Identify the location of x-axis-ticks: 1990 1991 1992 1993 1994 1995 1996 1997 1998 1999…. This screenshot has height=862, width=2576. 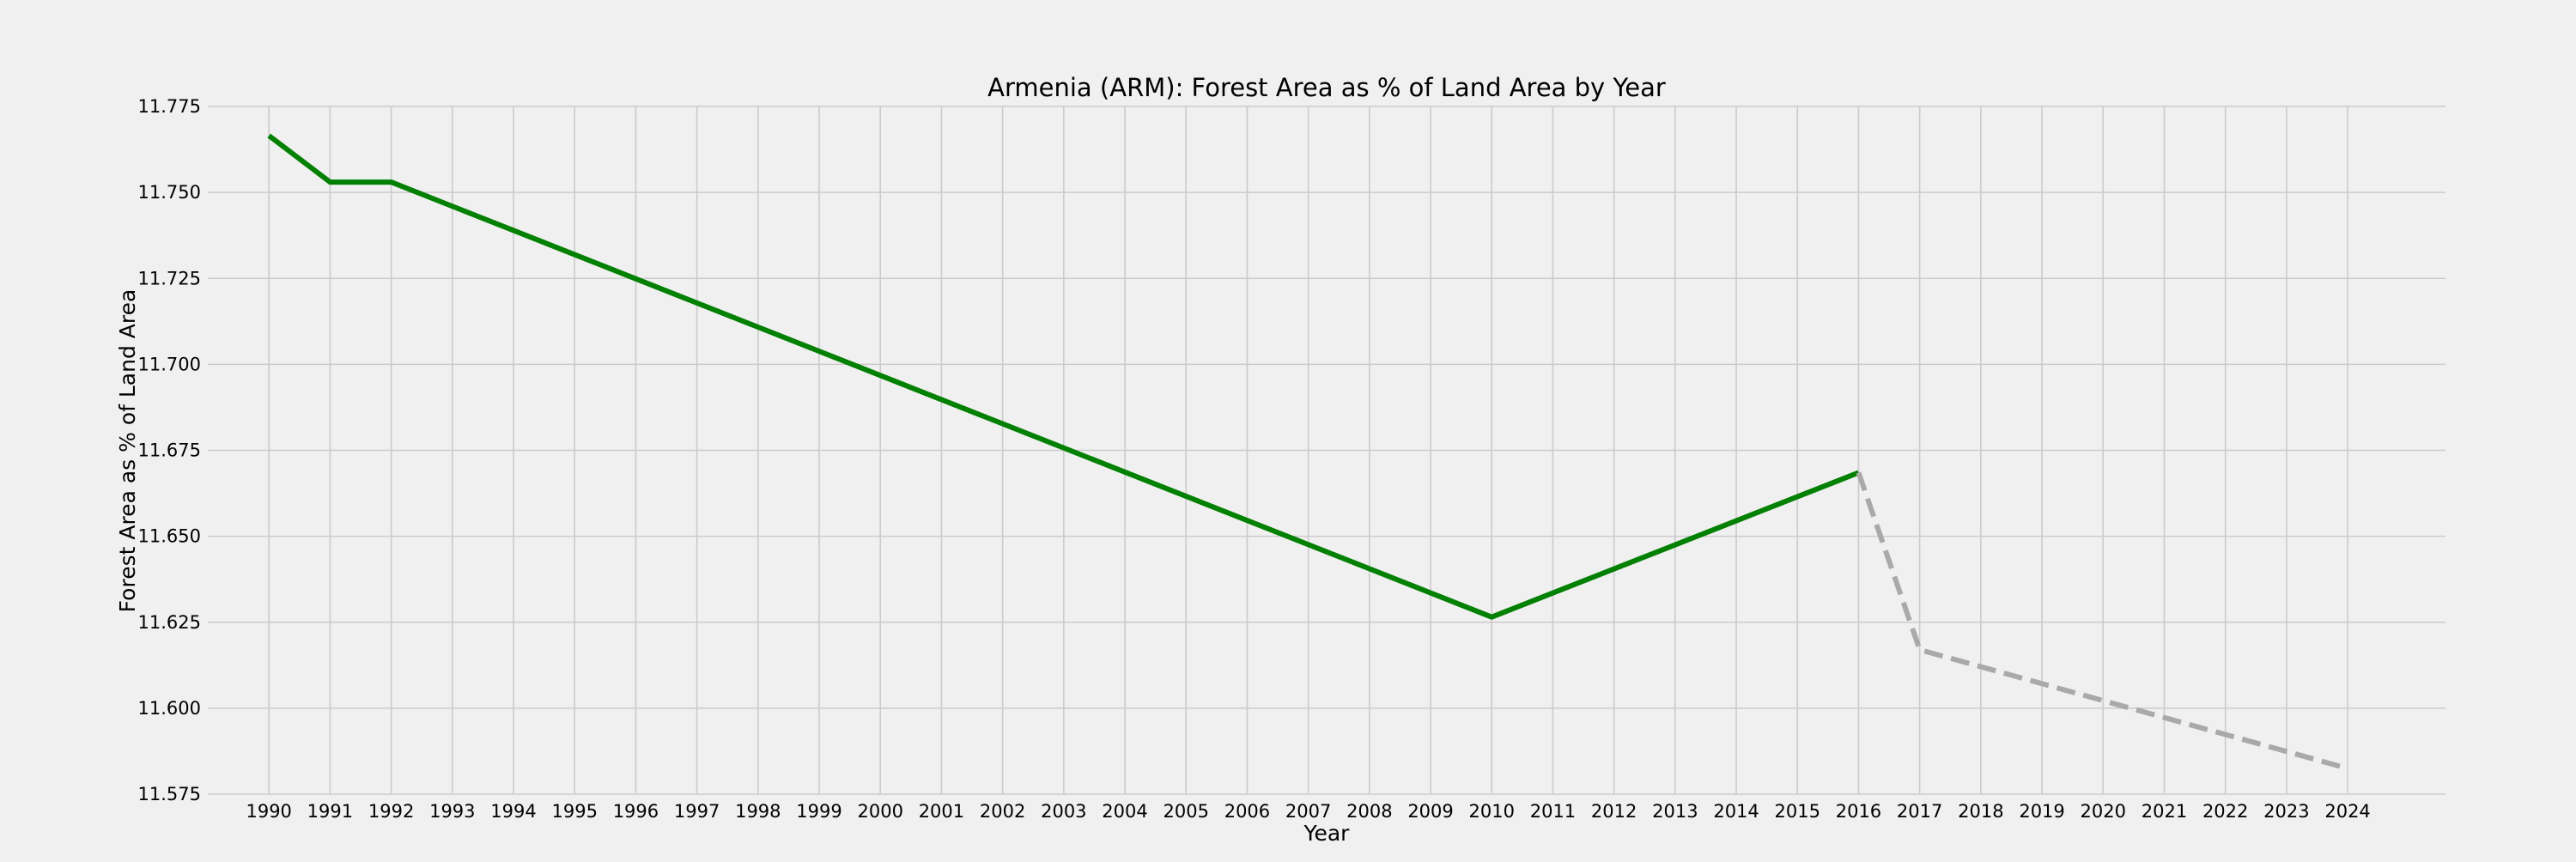
(1308, 811).